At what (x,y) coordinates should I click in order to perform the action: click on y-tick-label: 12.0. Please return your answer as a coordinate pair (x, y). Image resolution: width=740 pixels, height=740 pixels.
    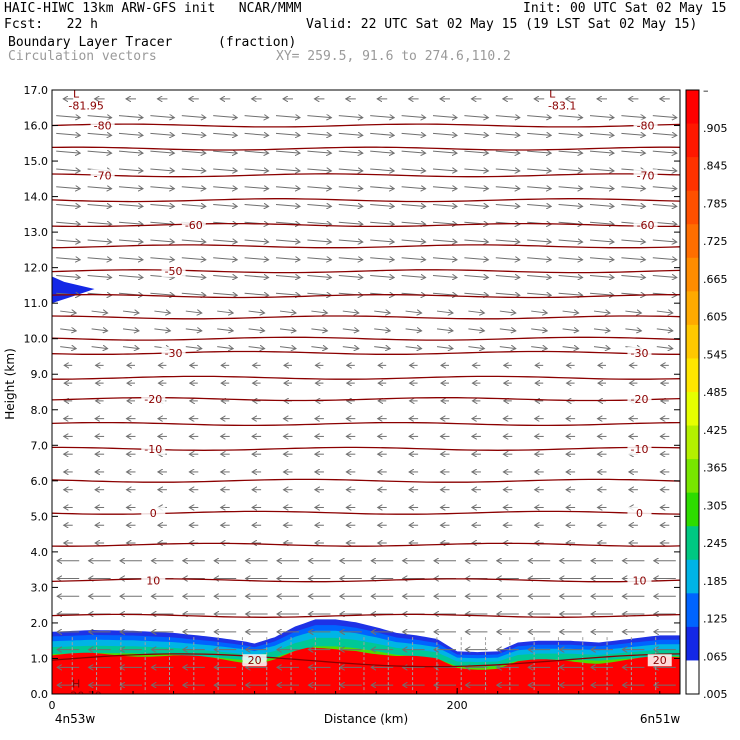
    Looking at the image, I should click on (36, 268).